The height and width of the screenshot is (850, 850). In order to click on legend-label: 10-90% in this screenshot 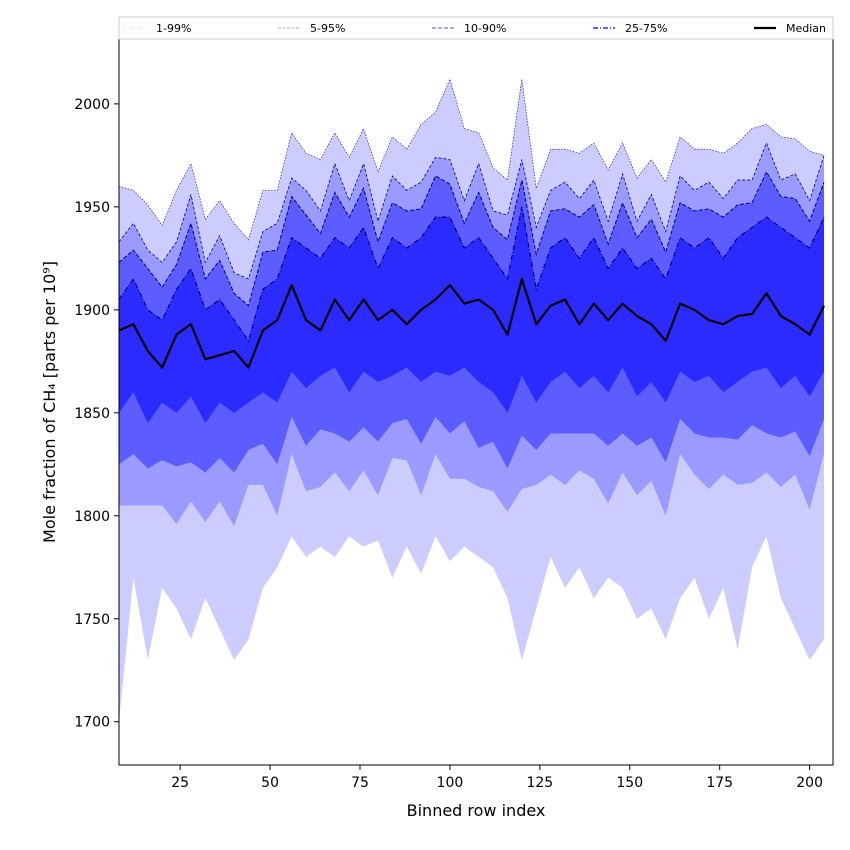, I will do `click(485, 28)`.